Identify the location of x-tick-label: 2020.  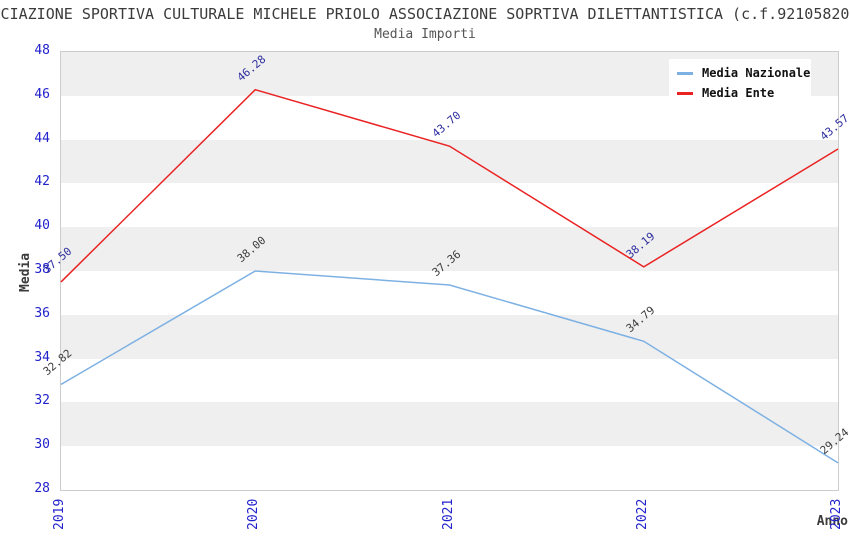
(254, 514).